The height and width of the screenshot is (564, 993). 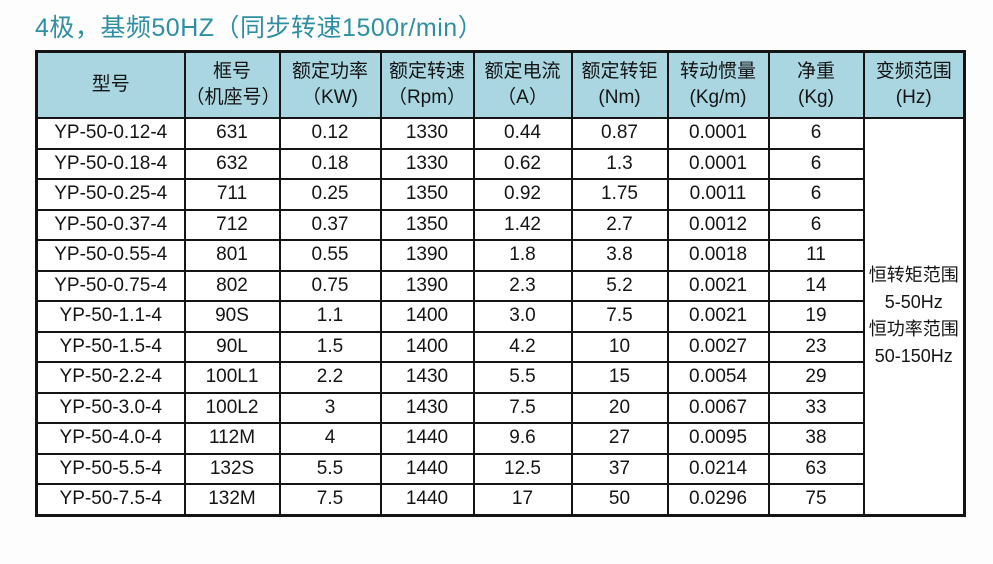 I want to click on cell-power: 0.37, so click(x=330, y=224).